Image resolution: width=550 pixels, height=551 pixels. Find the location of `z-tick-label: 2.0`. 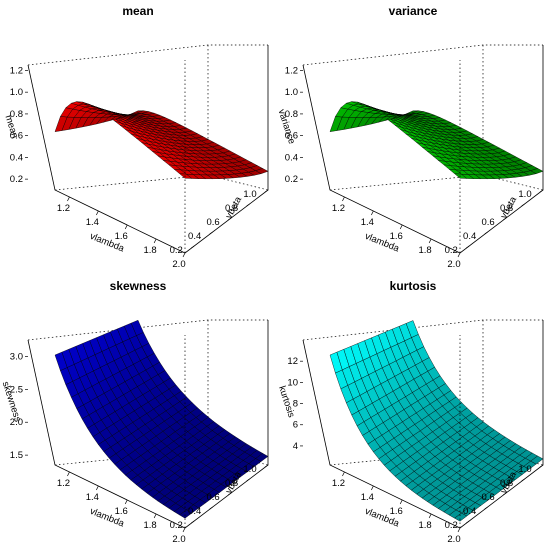

z-tick-label: 2.0 is located at coordinates (16, 422).